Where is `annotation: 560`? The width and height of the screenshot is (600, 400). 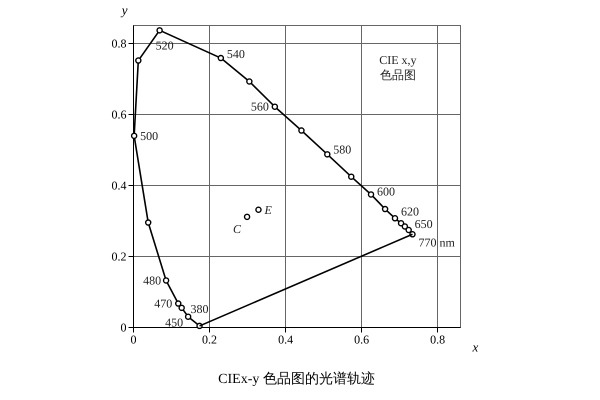 annotation: 560 is located at coordinates (259, 107).